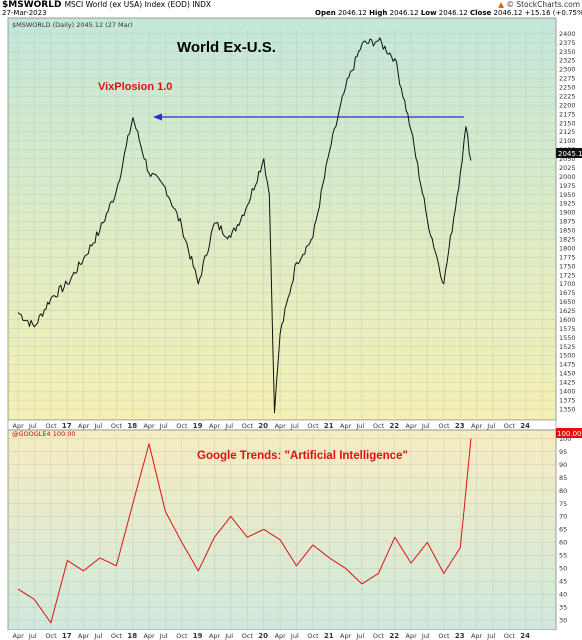 The width and height of the screenshot is (582, 640). Describe the element at coordinates (567, 43) in the screenshot. I see `price-y-tick: 2375` at that location.